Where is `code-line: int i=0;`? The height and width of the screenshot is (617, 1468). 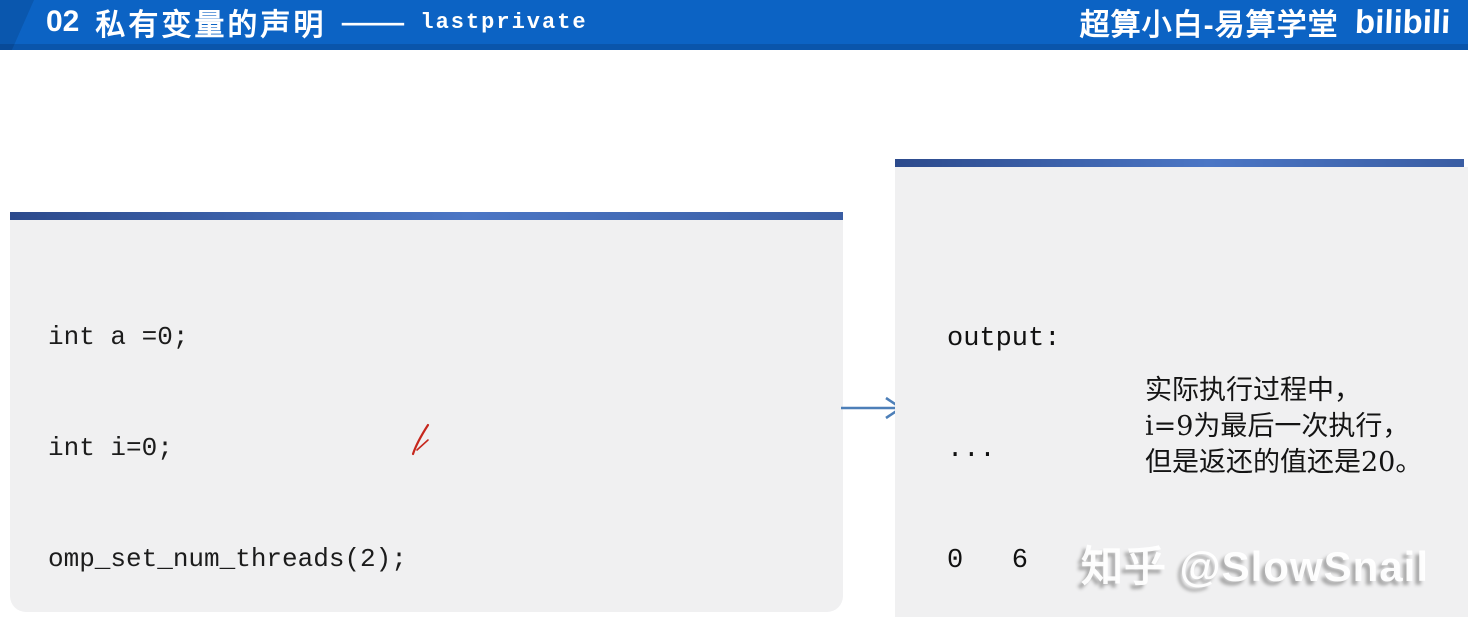
code-line: int i=0; is located at coordinates (110, 448).